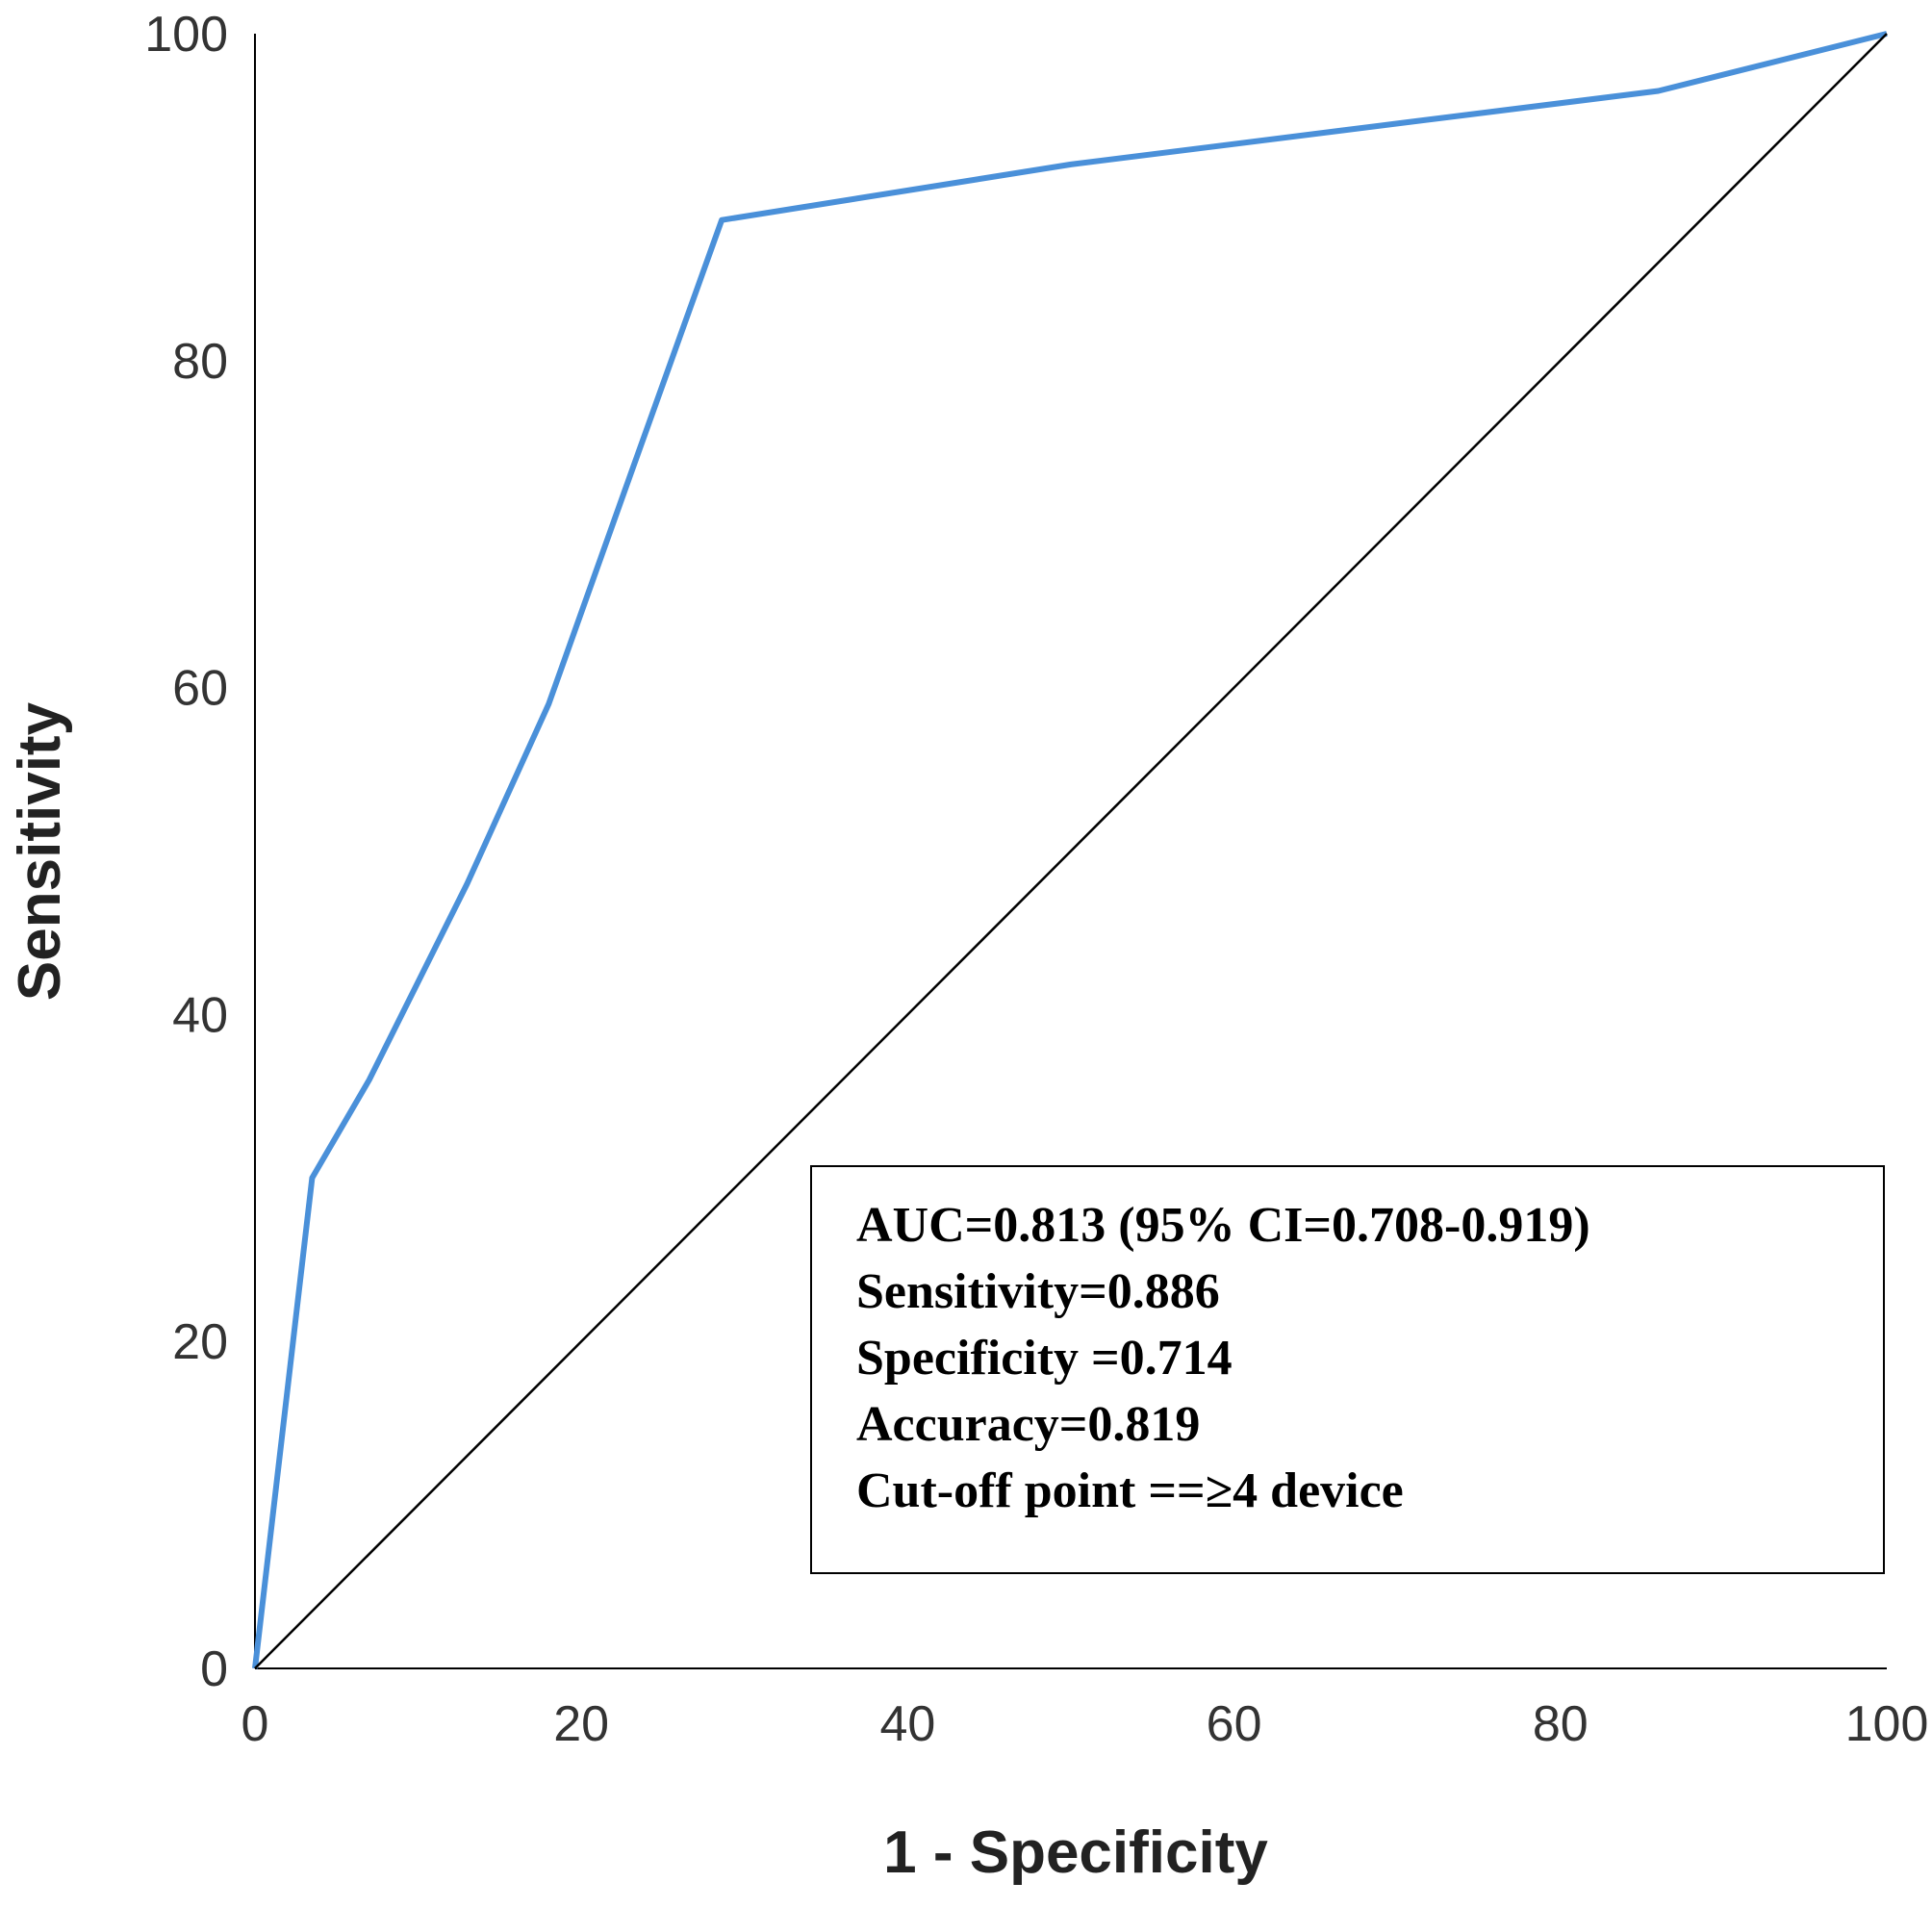  Describe the element at coordinates (1234, 1724) in the screenshot. I see `x-tick-label-3: 60` at that location.